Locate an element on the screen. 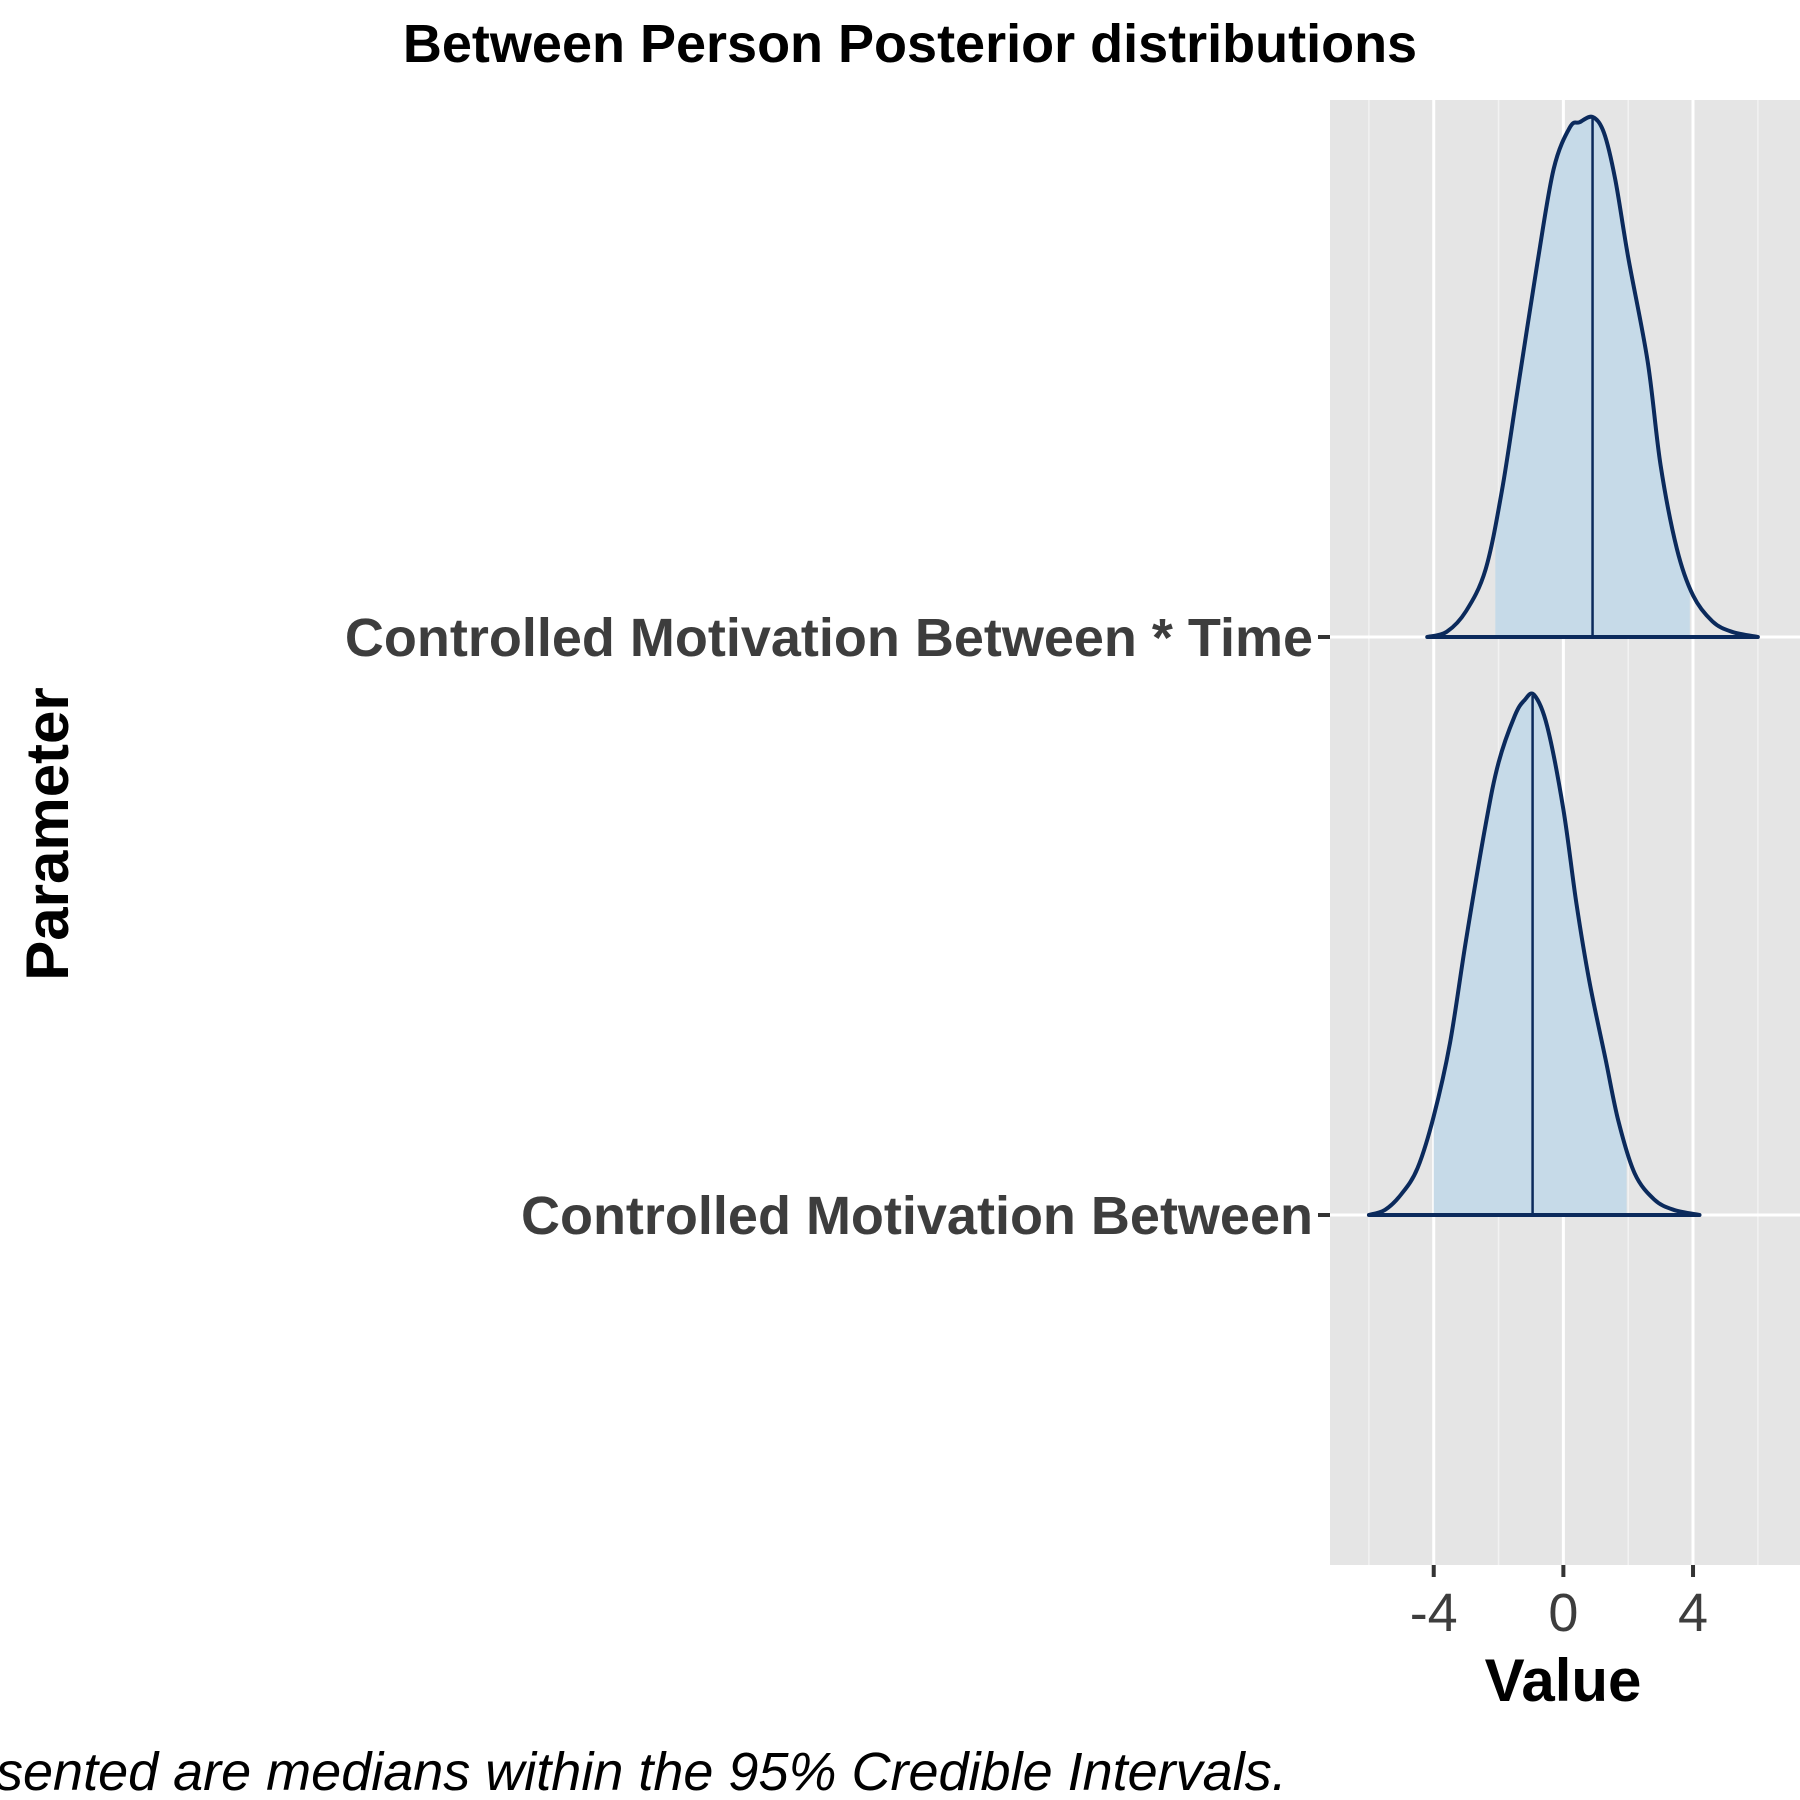 This screenshot has height=1800, width=1800. x-tick-label: 0 is located at coordinates (1563, 1613).